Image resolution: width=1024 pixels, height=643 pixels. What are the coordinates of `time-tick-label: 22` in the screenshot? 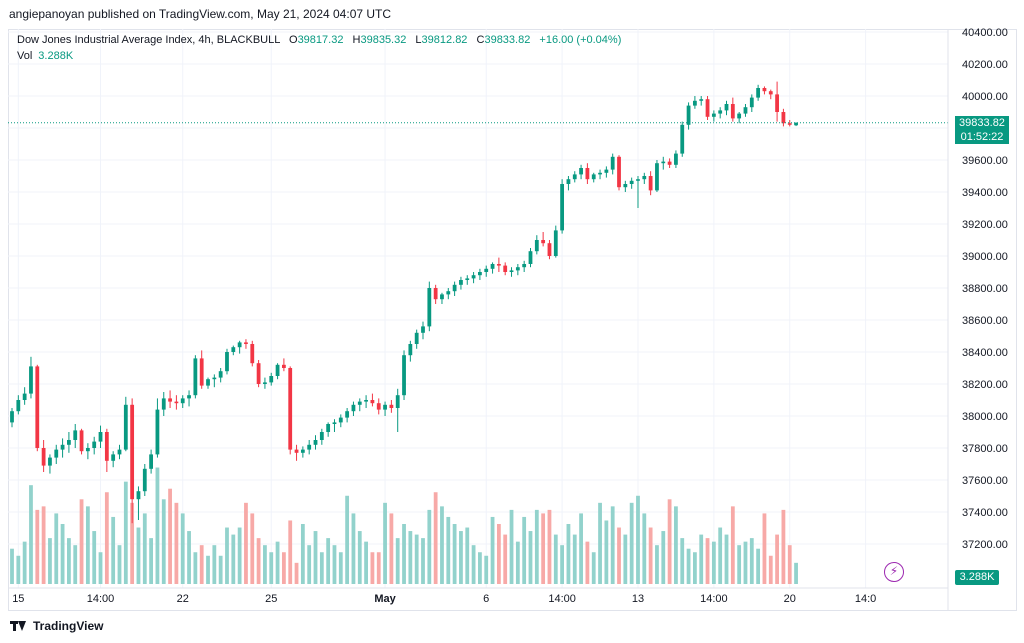 It's located at (183, 599).